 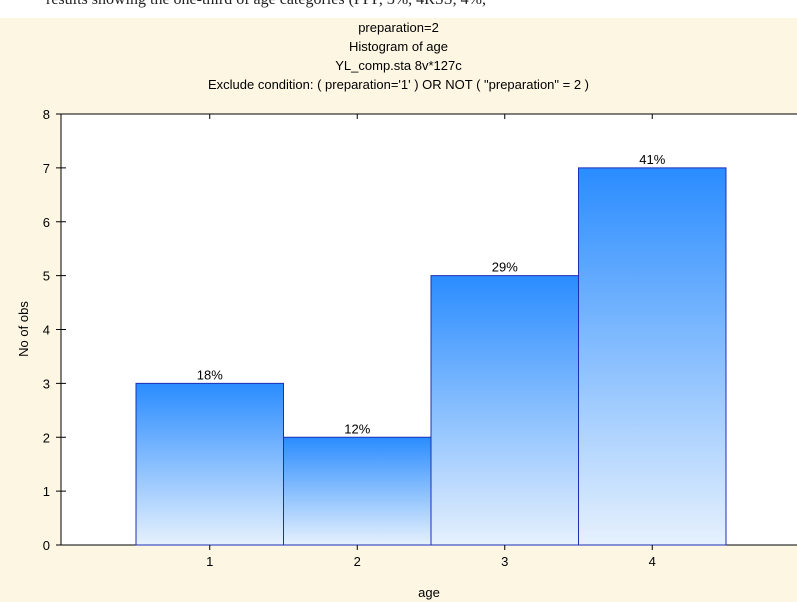 I want to click on x-tick-label: 1, so click(x=209, y=561).